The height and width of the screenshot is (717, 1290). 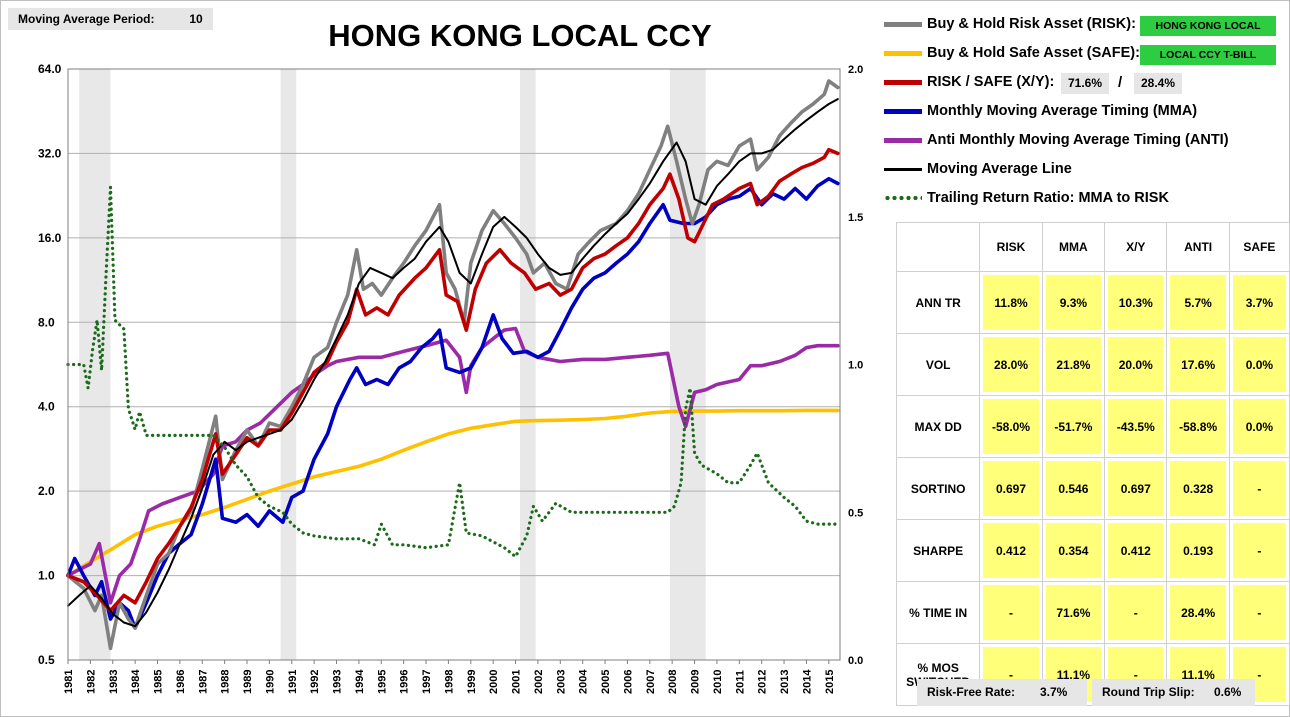 What do you see at coordinates (1033, 53) in the screenshot?
I see `legend-label-safe: Buy & Hold Safe Asset (SAFE):` at bounding box center [1033, 53].